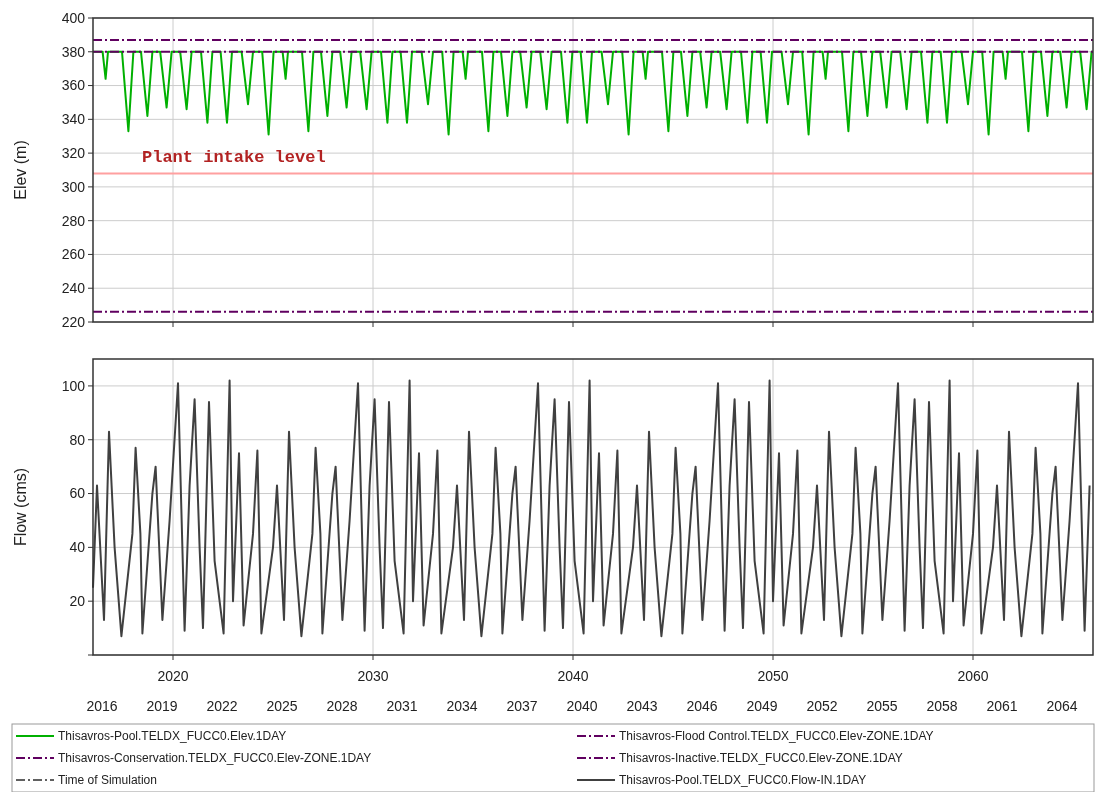  What do you see at coordinates (20, 507) in the screenshot?
I see `y-axis-title: Flow (cms)` at bounding box center [20, 507].